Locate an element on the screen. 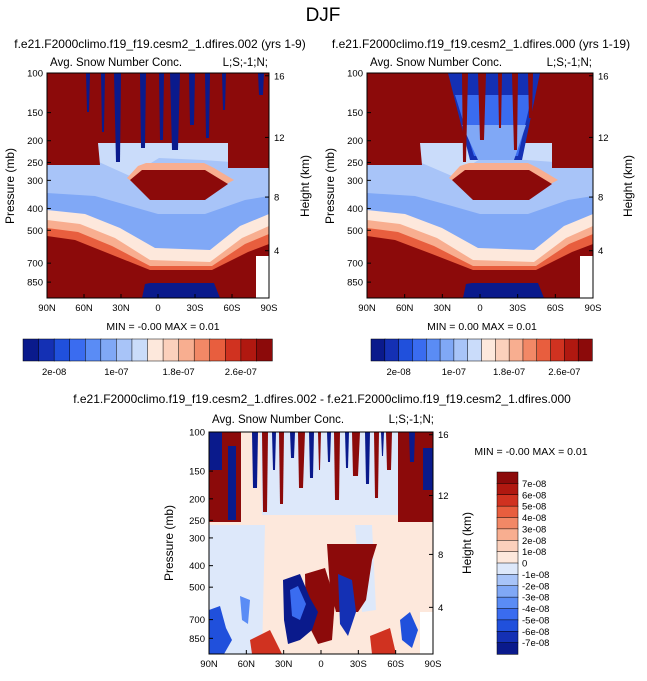 The width and height of the screenshot is (647, 681). panel-a-x-ticks: 90N 60N 30N 0 30S 60S 90S is located at coordinates (157, 304).